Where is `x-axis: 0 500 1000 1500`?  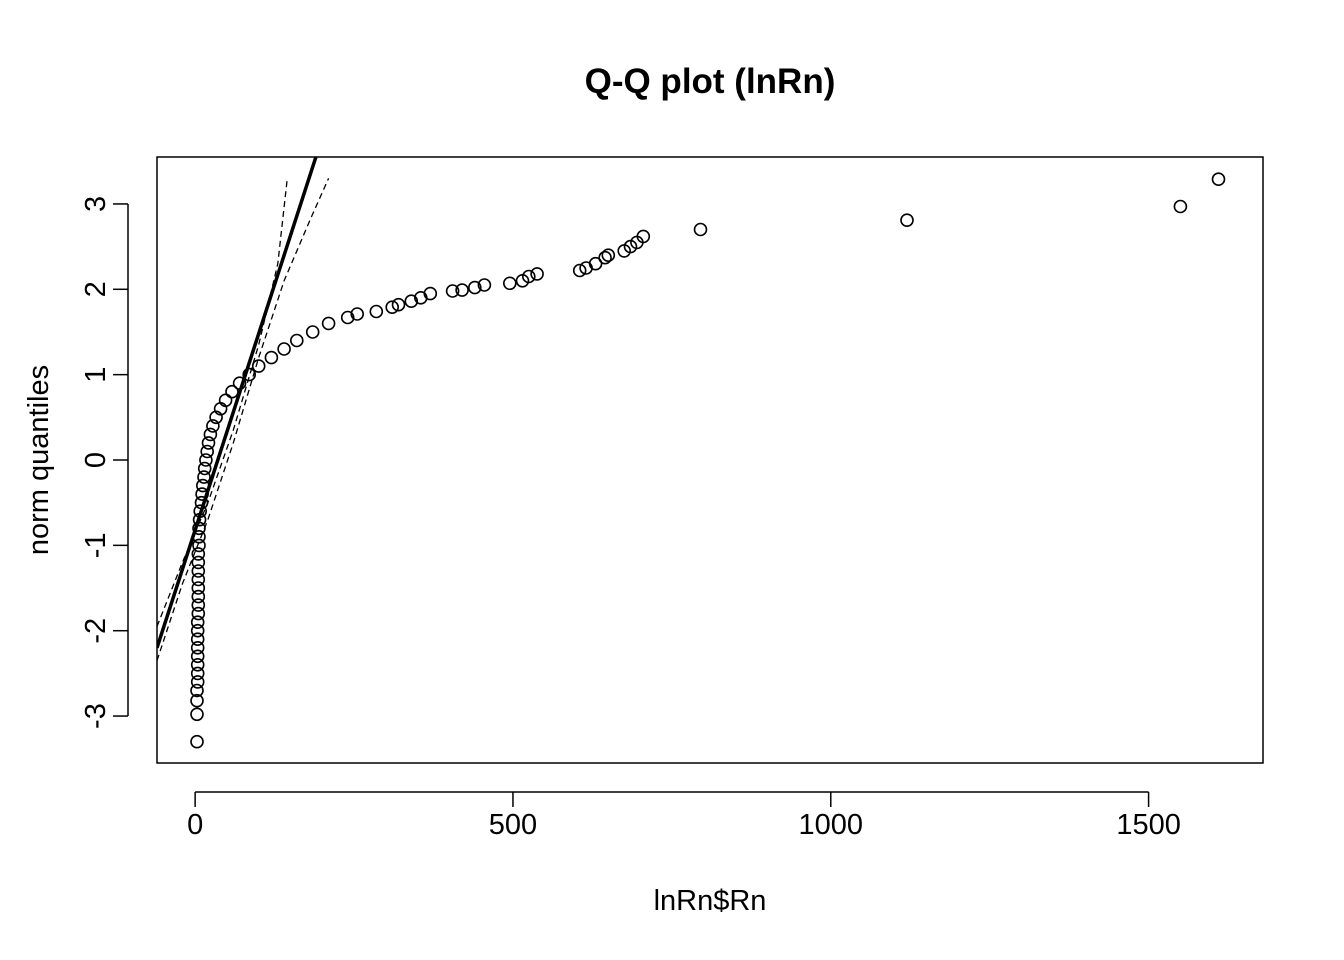
x-axis: 0 500 1000 1500 is located at coordinates (684, 816).